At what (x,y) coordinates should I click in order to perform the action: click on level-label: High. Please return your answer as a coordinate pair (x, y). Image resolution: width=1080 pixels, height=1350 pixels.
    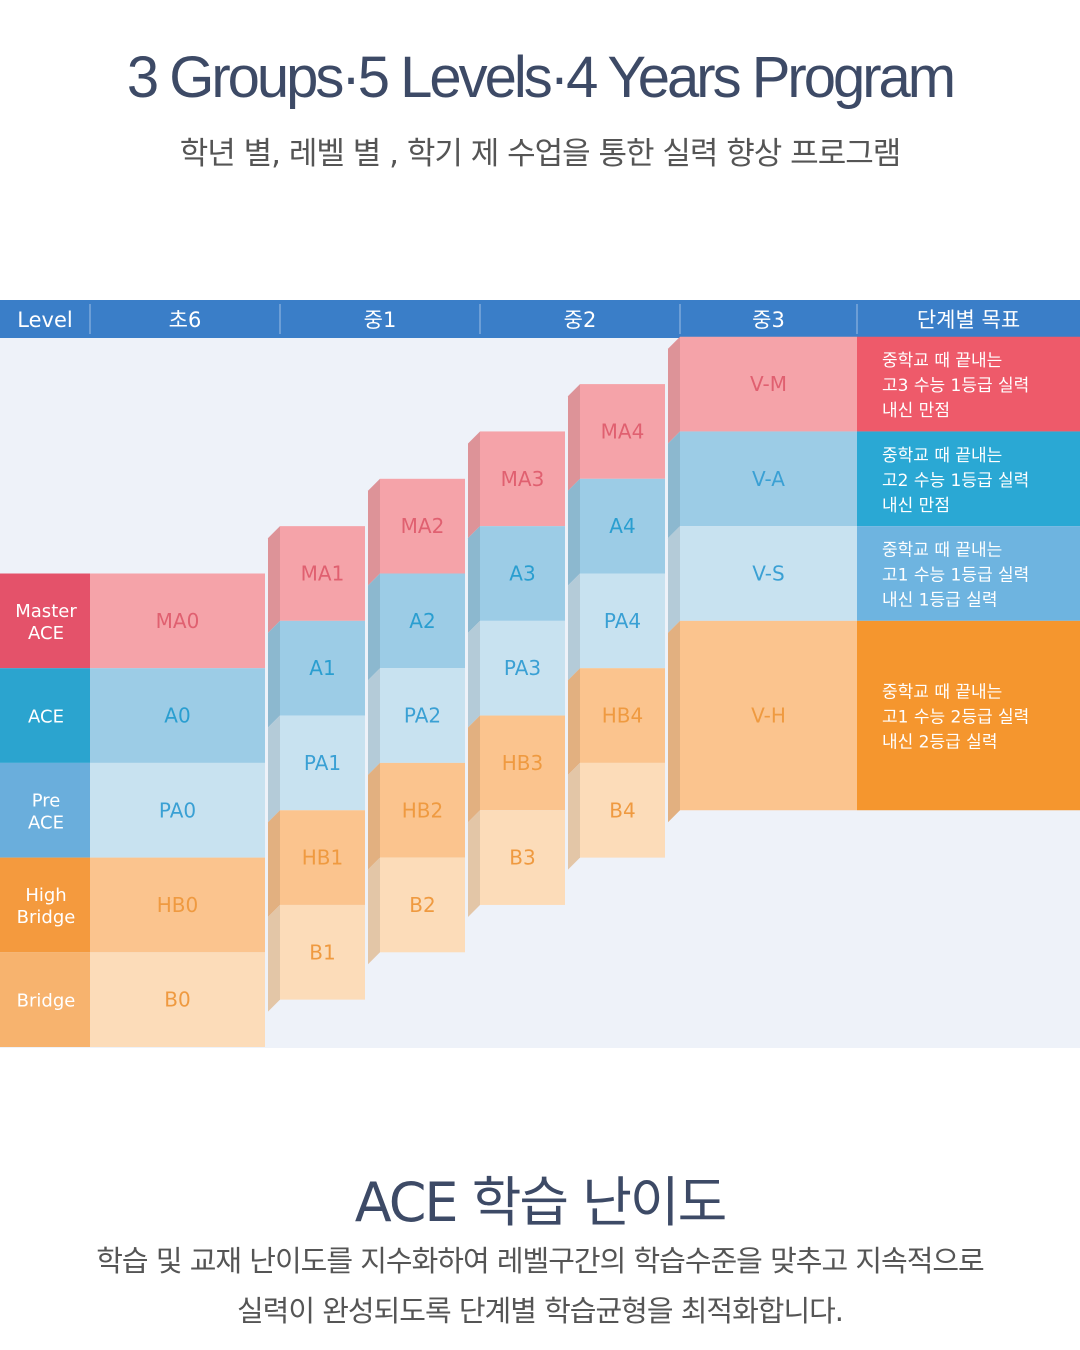
    Looking at the image, I should click on (45, 895).